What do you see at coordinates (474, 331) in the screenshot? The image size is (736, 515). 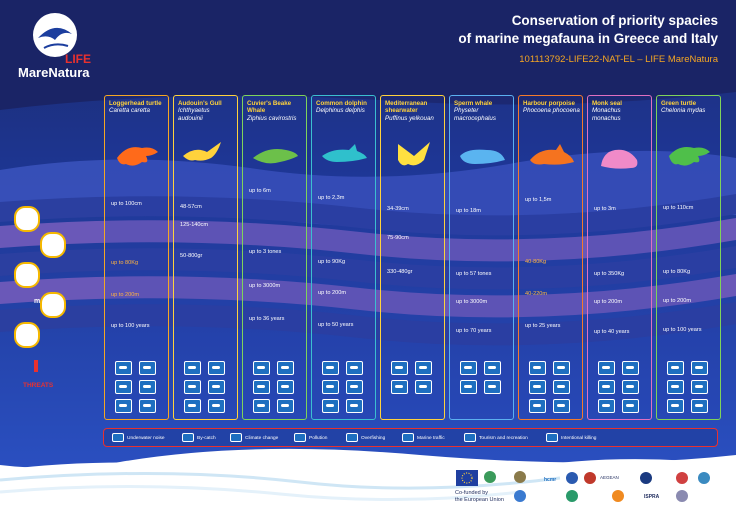 I see `value-age: up to 70 years` at bounding box center [474, 331].